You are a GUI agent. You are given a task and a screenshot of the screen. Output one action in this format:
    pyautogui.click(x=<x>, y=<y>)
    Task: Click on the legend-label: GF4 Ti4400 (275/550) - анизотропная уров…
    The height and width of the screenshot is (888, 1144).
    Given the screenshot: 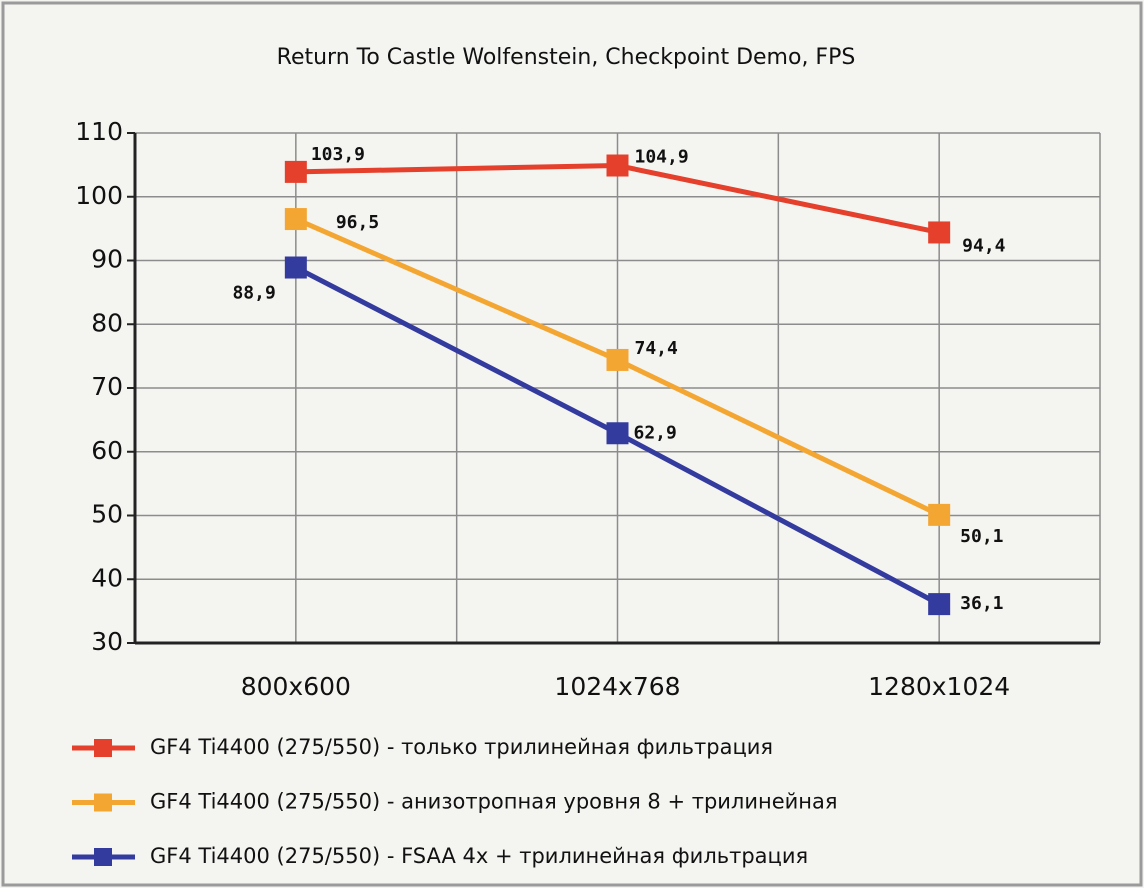 What is the action you would take?
    pyautogui.click(x=494, y=802)
    